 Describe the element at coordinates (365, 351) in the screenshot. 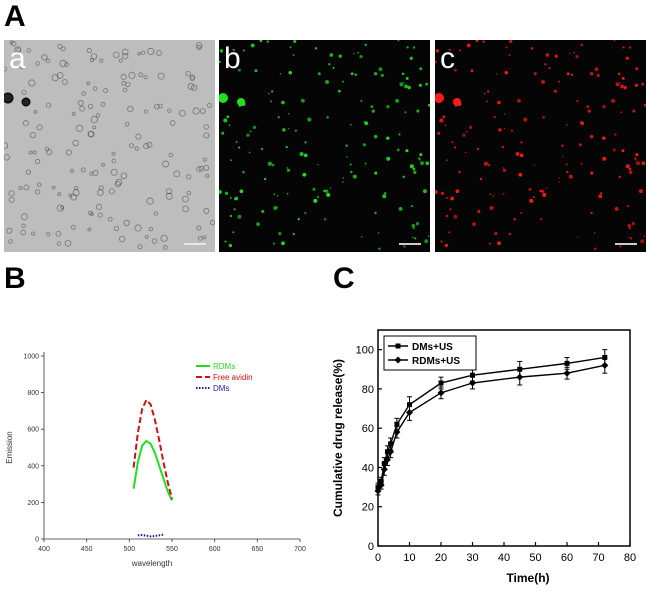

I see `y-tick-label: 100` at that location.